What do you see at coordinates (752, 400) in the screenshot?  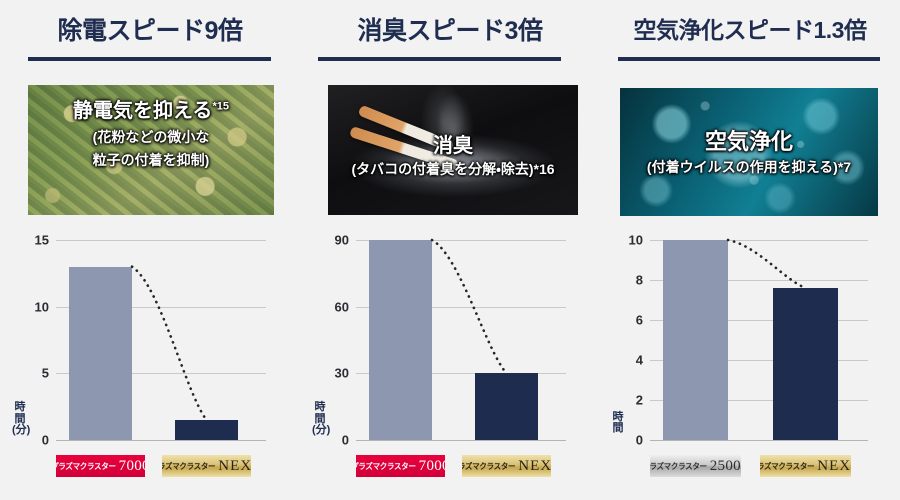 I see `gridline: 2` at bounding box center [752, 400].